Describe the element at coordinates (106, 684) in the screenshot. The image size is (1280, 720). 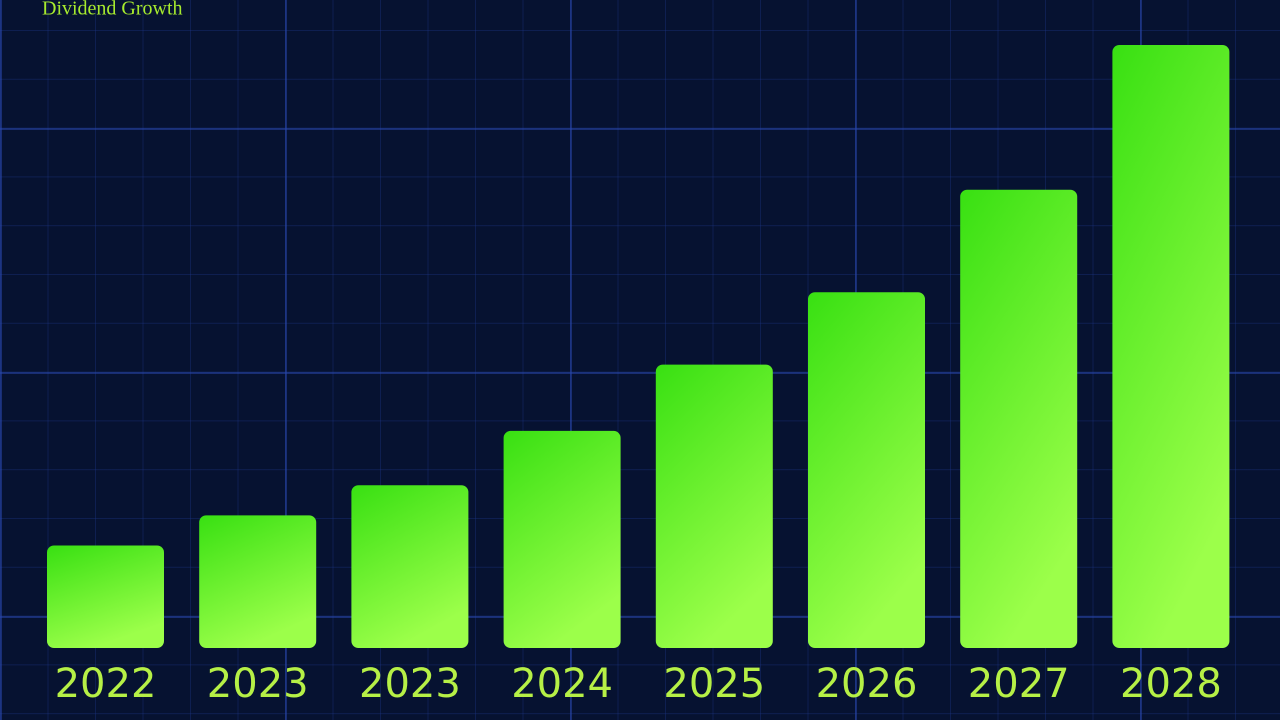
I see `x-tick-label: 2022` at that location.